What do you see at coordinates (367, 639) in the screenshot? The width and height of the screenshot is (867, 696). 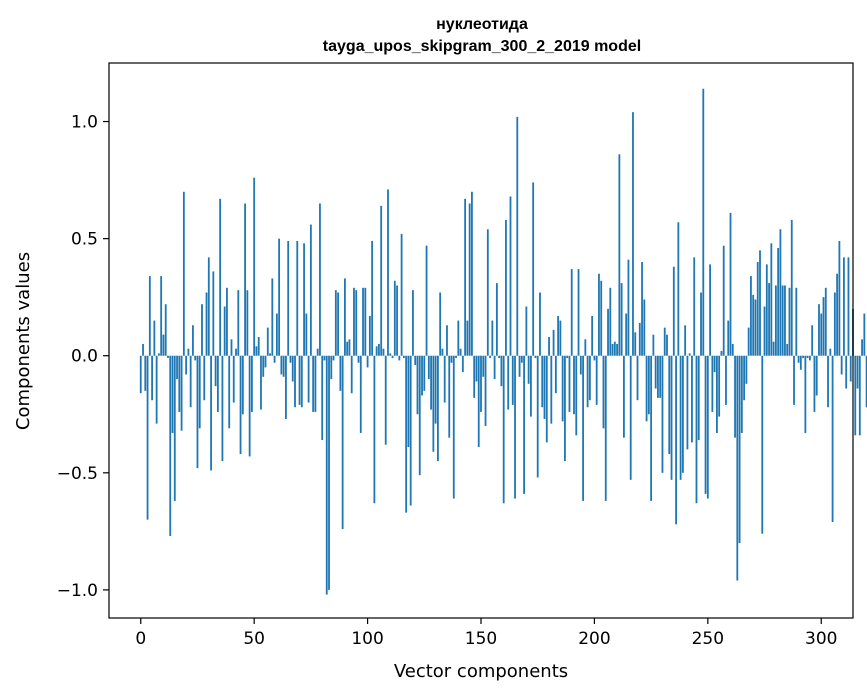 I see `x-tick-label: 100` at bounding box center [367, 639].